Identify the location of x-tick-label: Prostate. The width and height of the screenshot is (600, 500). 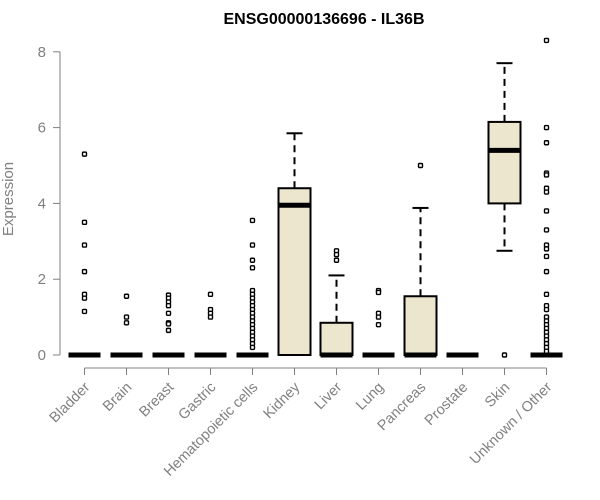
(446, 404).